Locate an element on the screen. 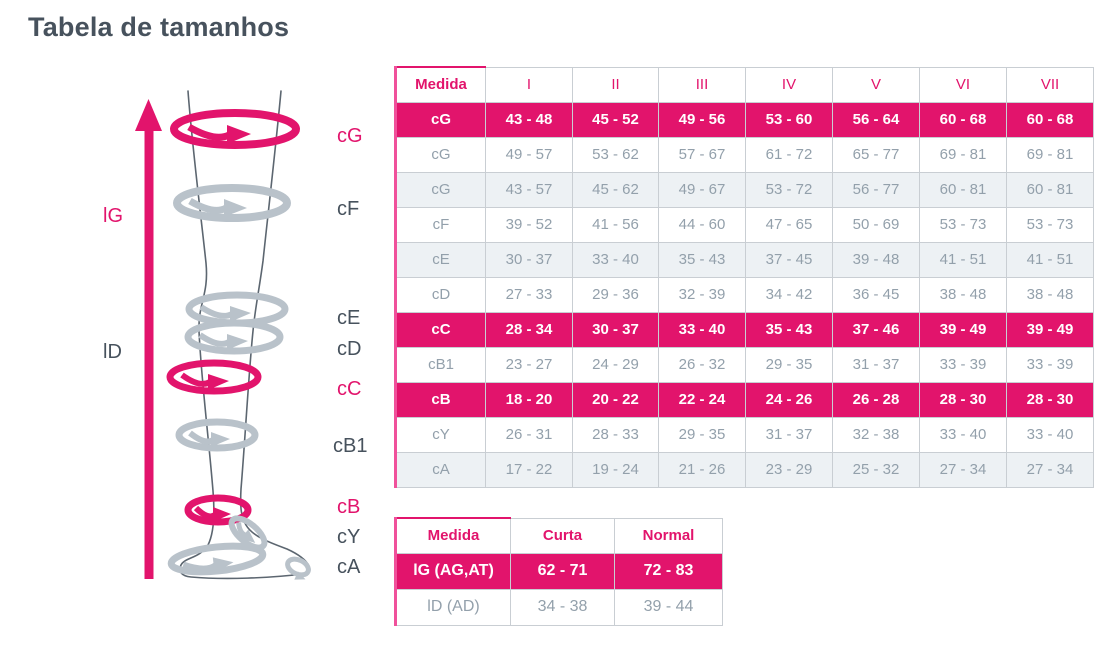 The width and height of the screenshot is (1108, 650). label-cY: cY is located at coordinates (349, 537).